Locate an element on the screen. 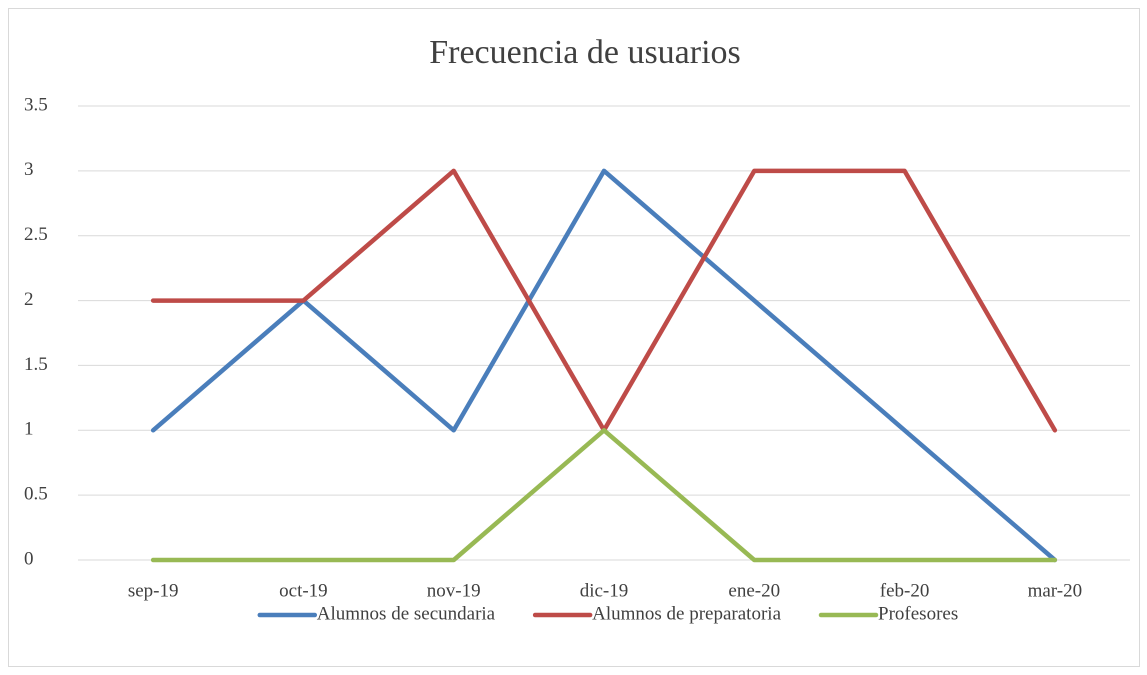 Image resolution: width=1147 pixels, height=675 pixels. x-tick-label: feb-20 is located at coordinates (905, 590).